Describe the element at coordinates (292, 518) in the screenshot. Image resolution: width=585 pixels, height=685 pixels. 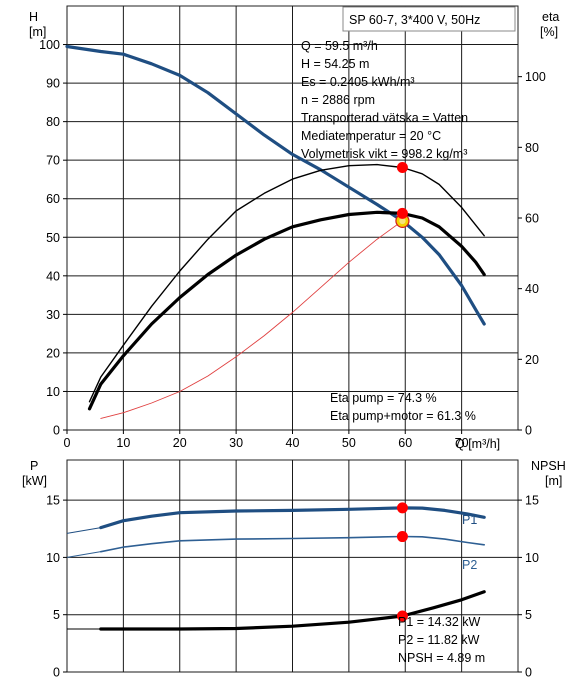
I see `curve-p1` at that location.